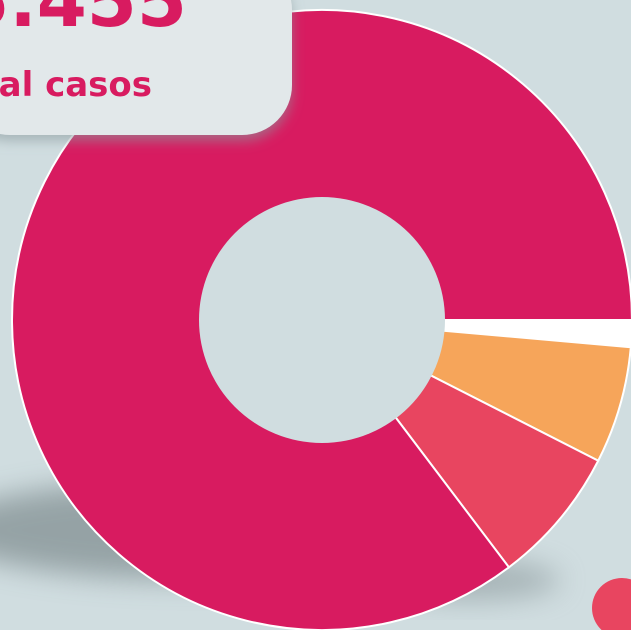  I want to click on total-label: Total casos, so click(76, 85).